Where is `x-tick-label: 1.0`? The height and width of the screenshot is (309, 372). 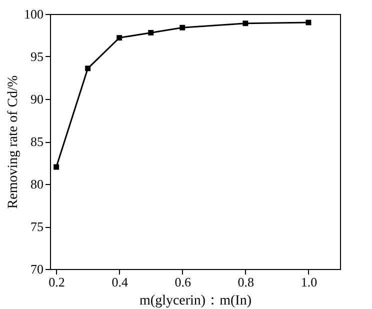
x-tick-label: 1.0 is located at coordinates (309, 282).